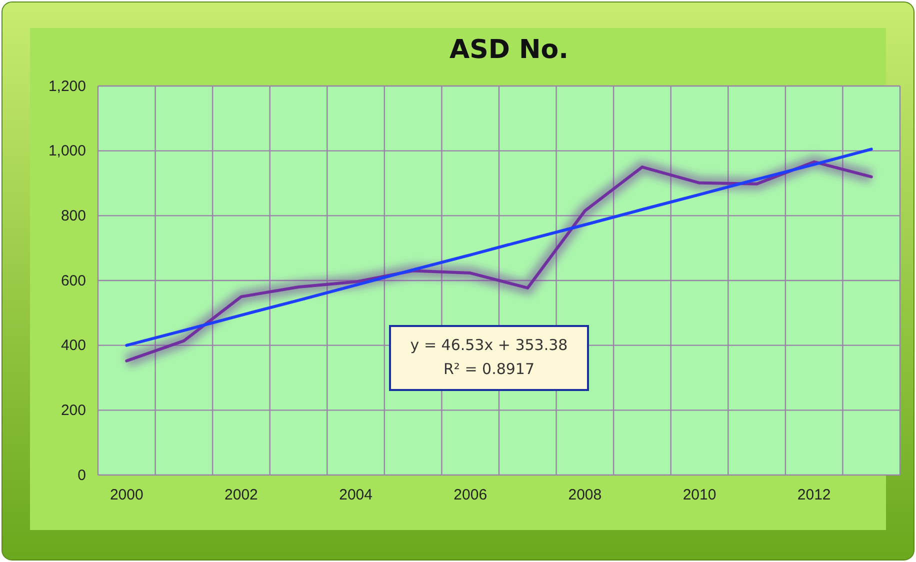 The height and width of the screenshot is (562, 916). I want to click on y-tick-label: 0, so click(82, 475).